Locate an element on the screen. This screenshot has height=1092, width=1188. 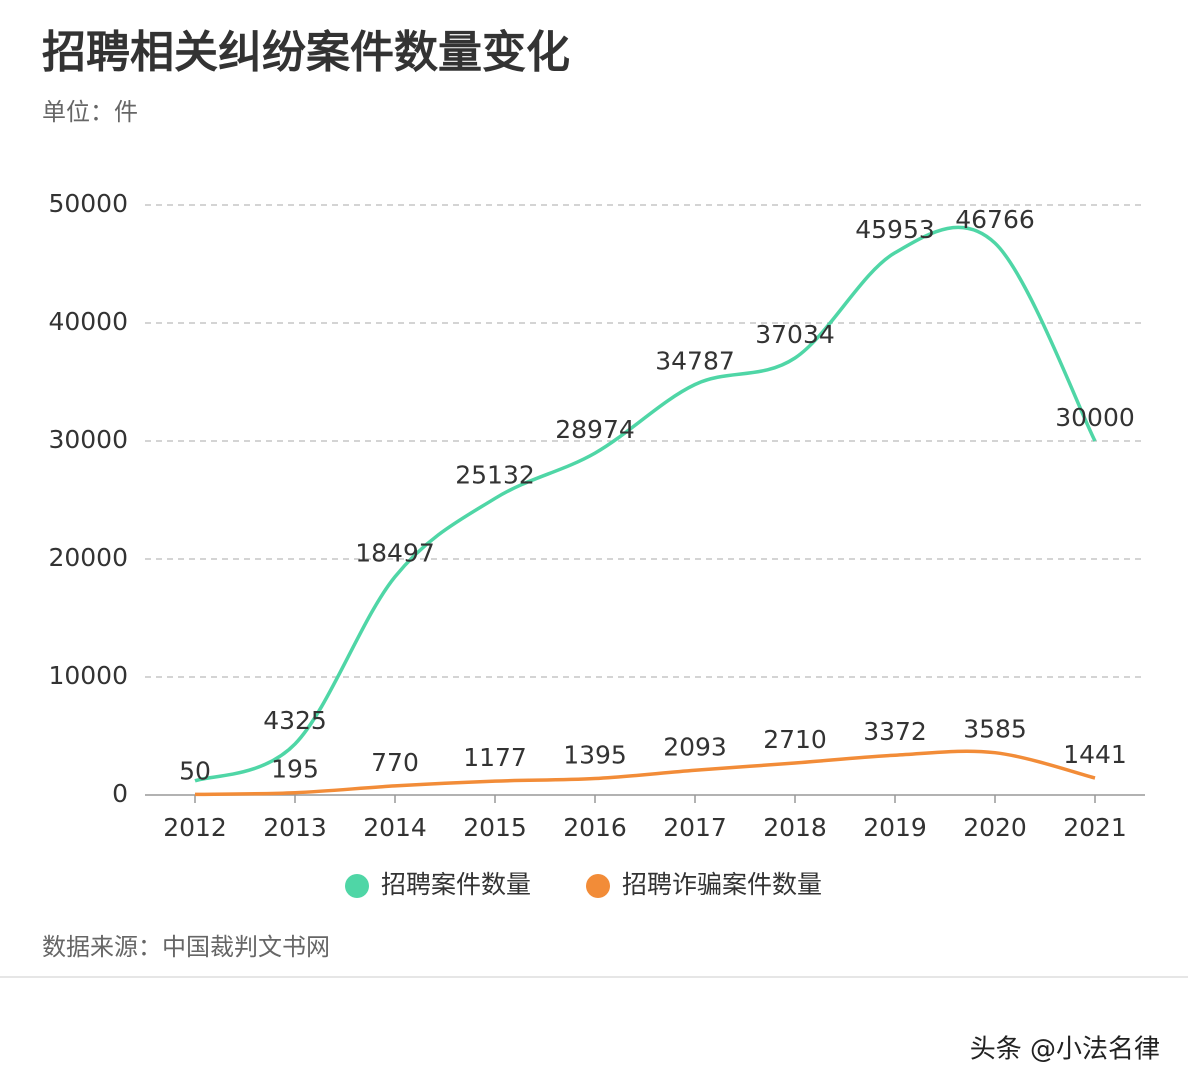
data-label: 25132 is located at coordinates (495, 474).